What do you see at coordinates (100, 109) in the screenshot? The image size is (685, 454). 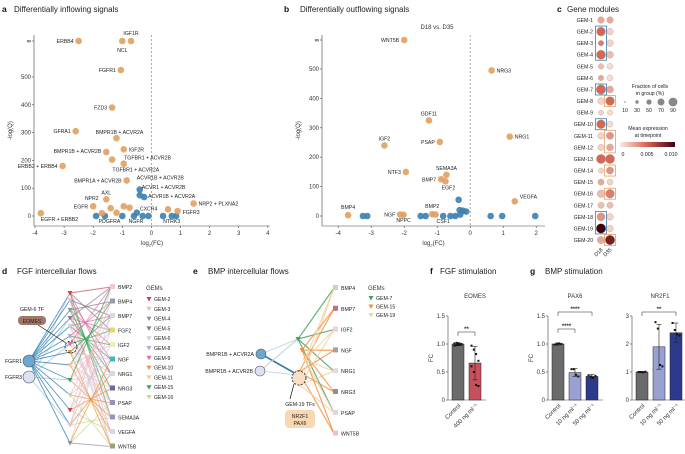 I see `point-label: FZD3` at bounding box center [100, 109].